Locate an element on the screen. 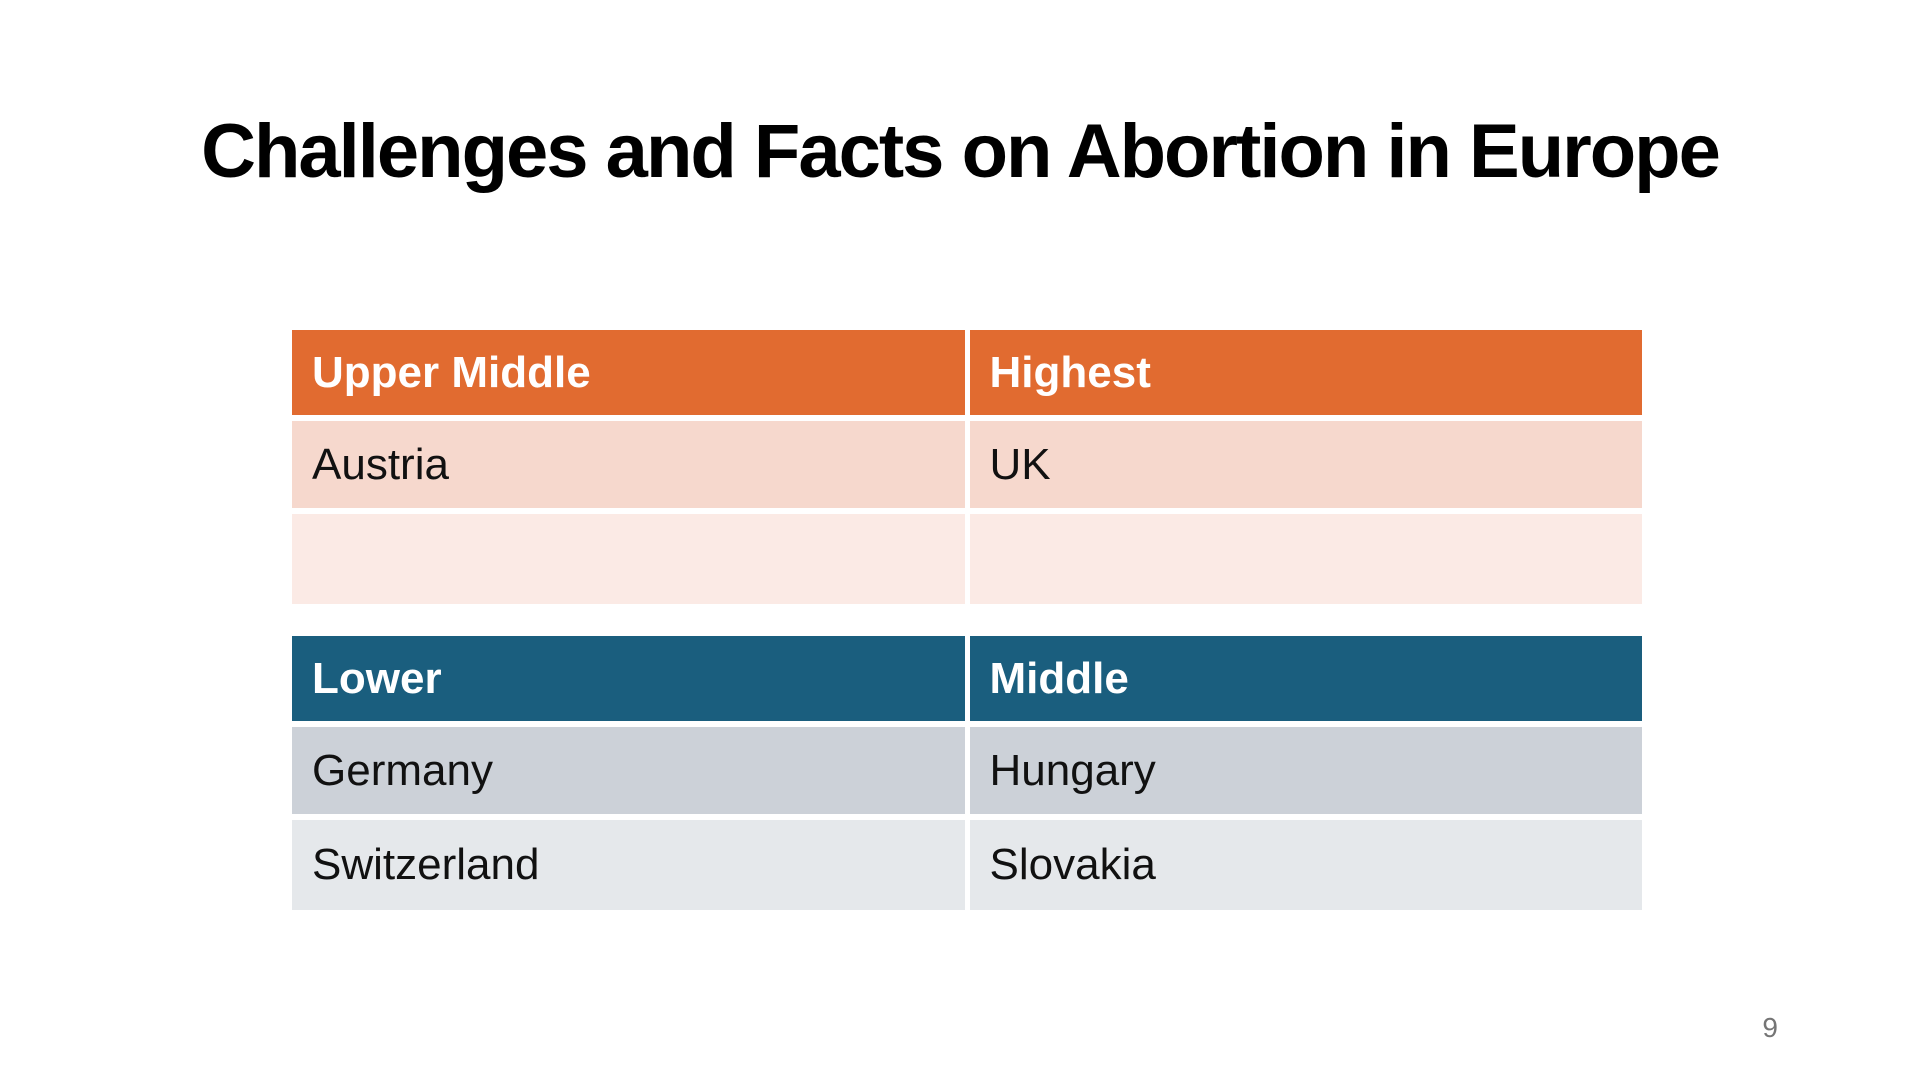  table1-cell-uk: UK is located at coordinates (1305, 464).